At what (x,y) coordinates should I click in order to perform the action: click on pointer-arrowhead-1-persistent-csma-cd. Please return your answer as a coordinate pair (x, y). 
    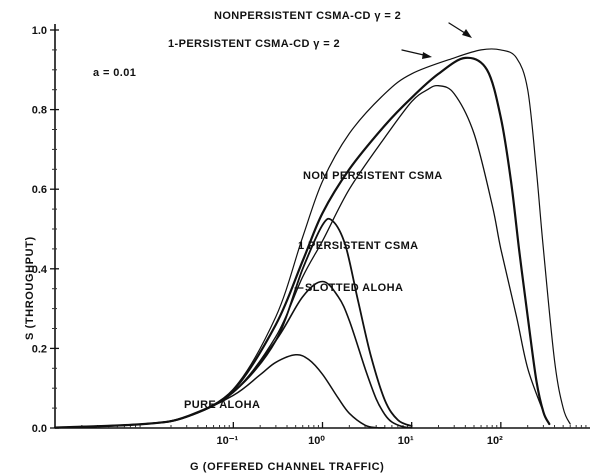
    Looking at the image, I should click on (427, 55).